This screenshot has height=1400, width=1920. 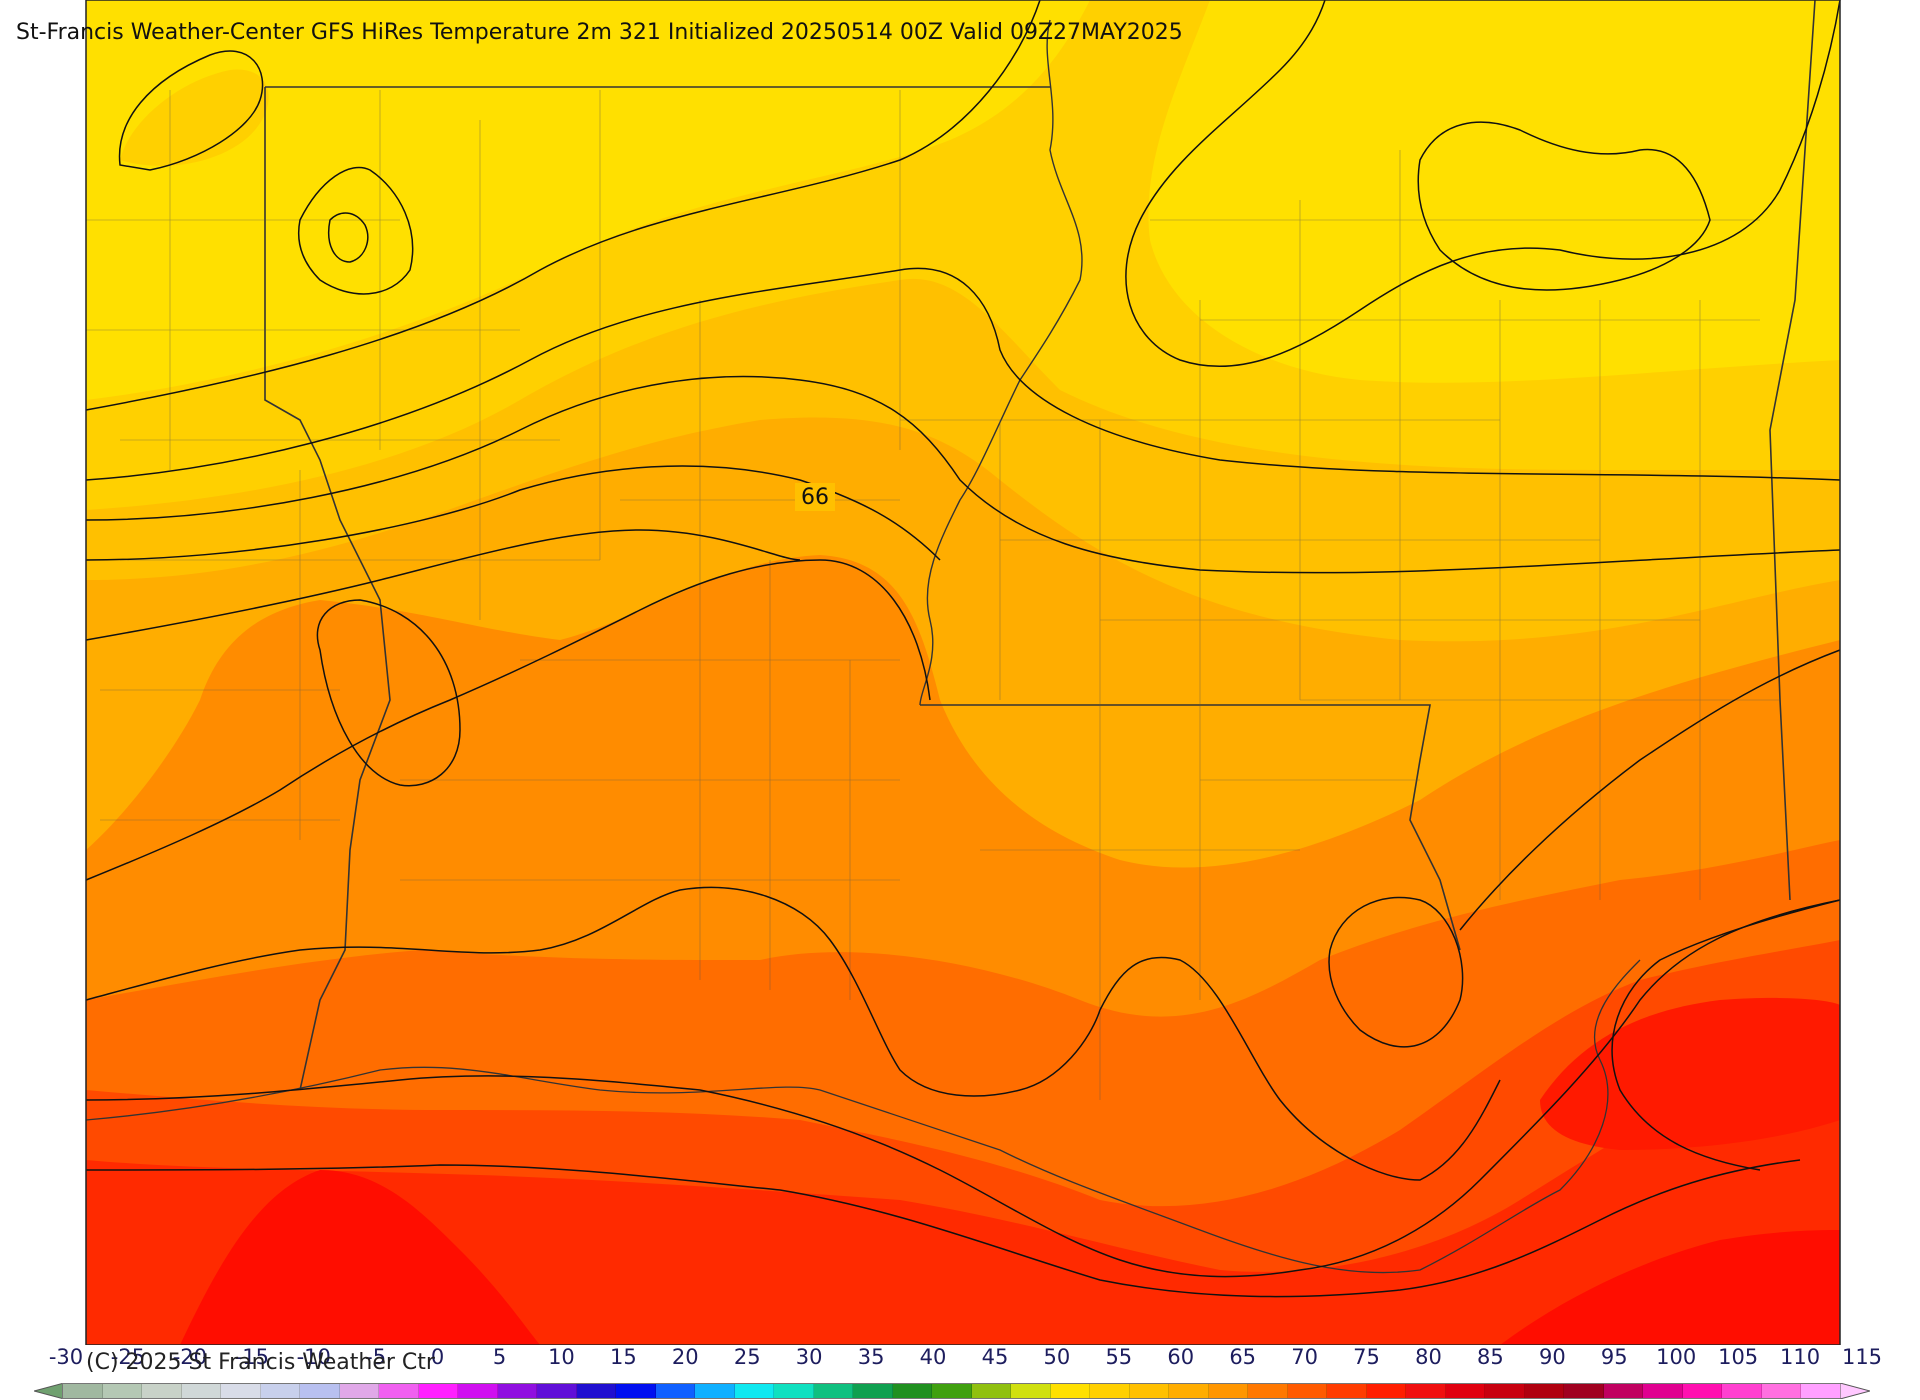 What do you see at coordinates (190, 1357) in the screenshot?
I see `colorbar-tick-label: -20` at bounding box center [190, 1357].